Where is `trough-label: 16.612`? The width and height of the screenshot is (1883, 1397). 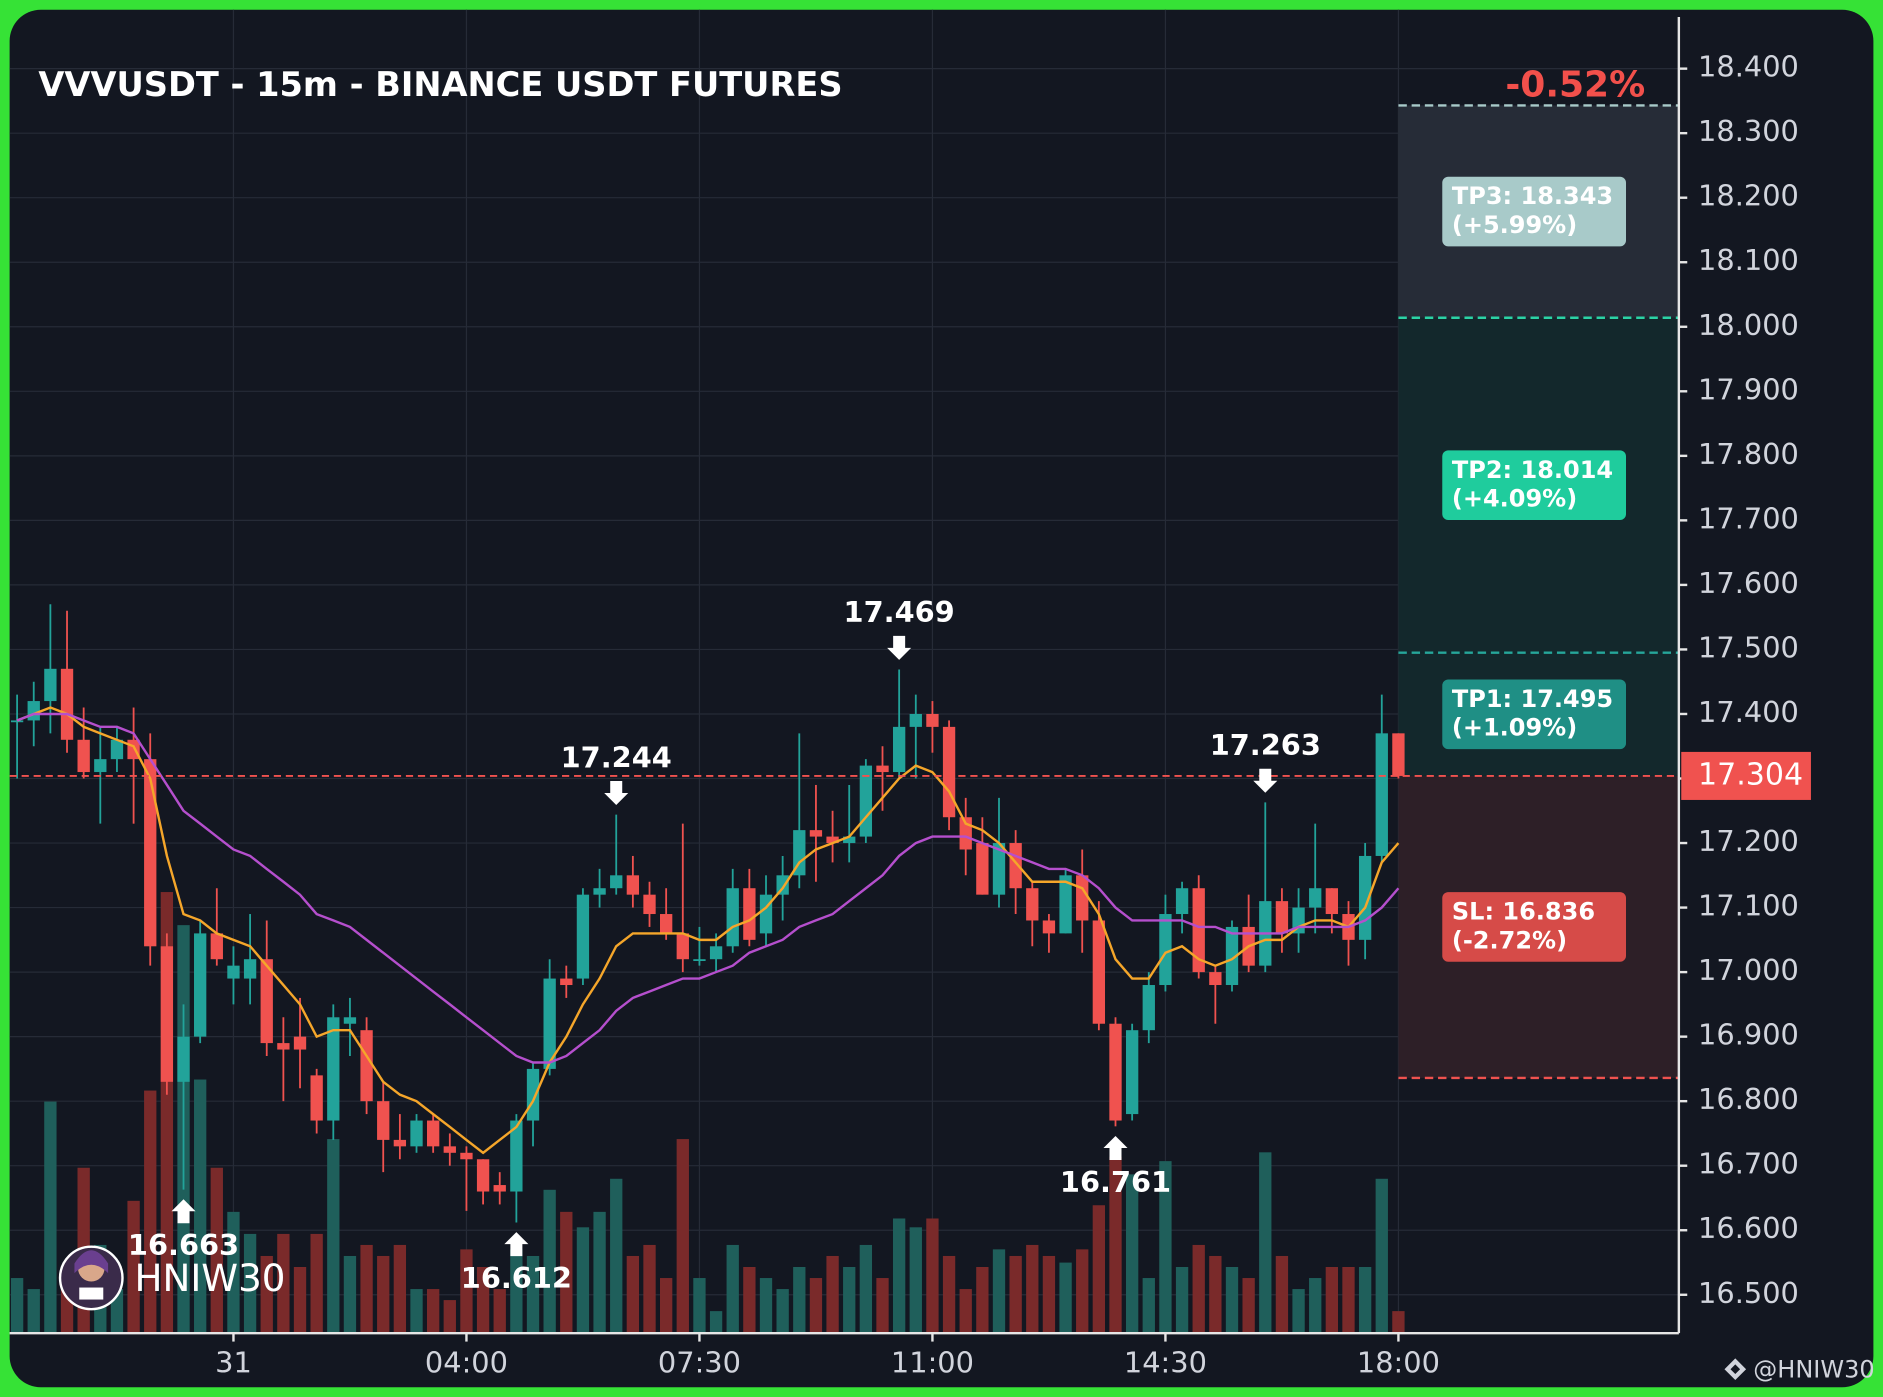
trough-label: 16.612 is located at coordinates (516, 1278).